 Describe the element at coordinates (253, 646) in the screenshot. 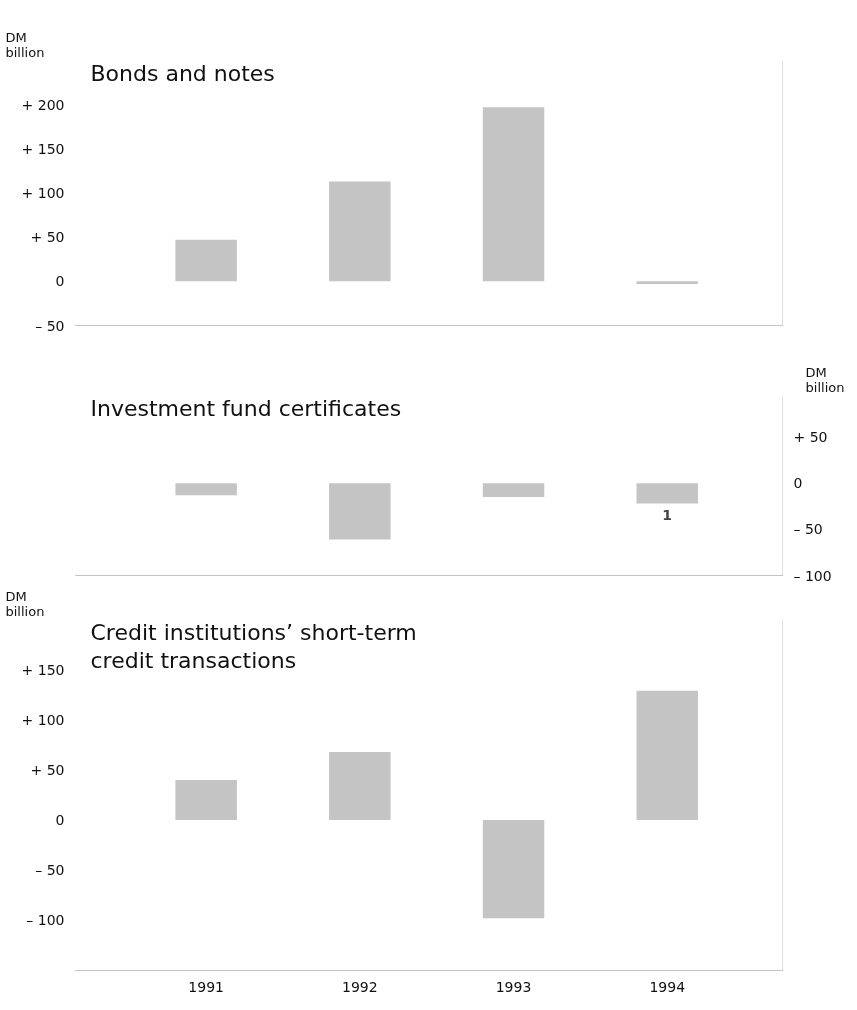

I see `text: Credit institutions’ short-term credit transactions` at that location.